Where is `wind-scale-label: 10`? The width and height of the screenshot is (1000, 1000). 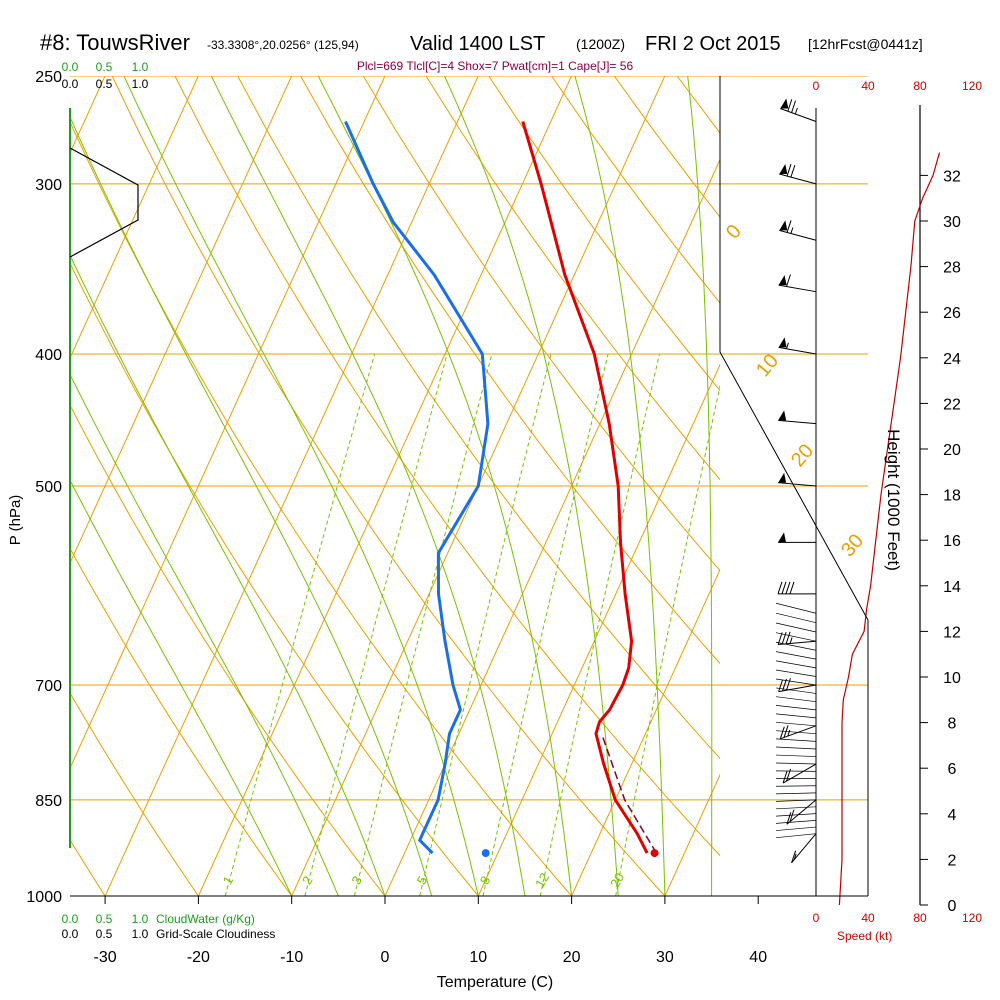
wind-scale-label: 10 is located at coordinates (767, 365).